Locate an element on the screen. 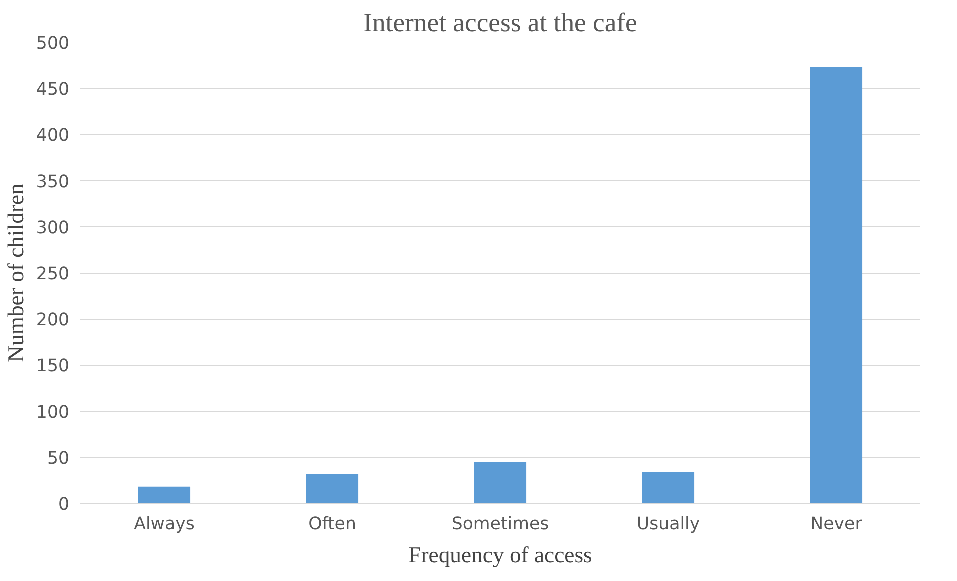 The image size is (957, 581). y-axis-title: Number of children is located at coordinates (15, 273).